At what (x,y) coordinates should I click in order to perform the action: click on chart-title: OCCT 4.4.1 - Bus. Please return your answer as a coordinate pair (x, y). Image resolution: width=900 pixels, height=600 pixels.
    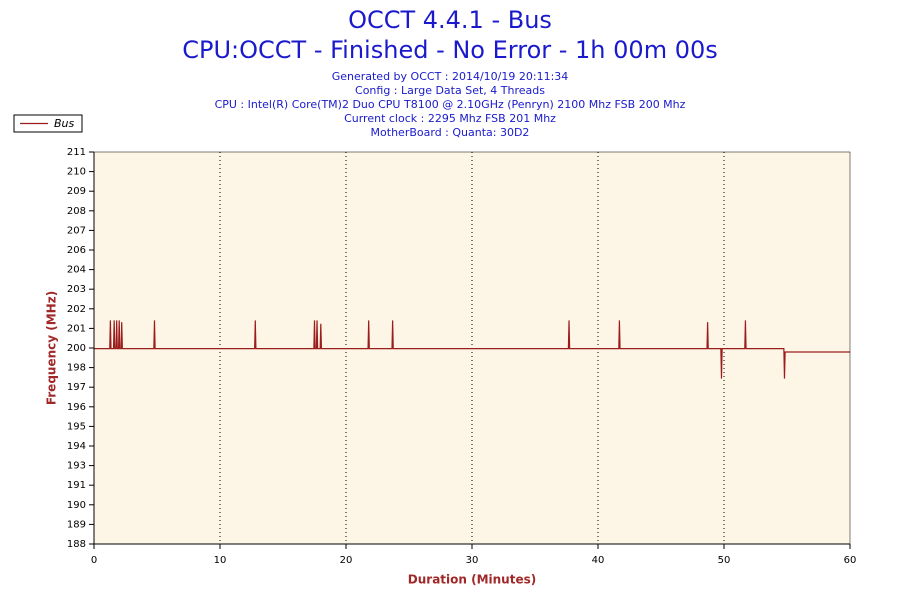
    Looking at the image, I should click on (450, 20).